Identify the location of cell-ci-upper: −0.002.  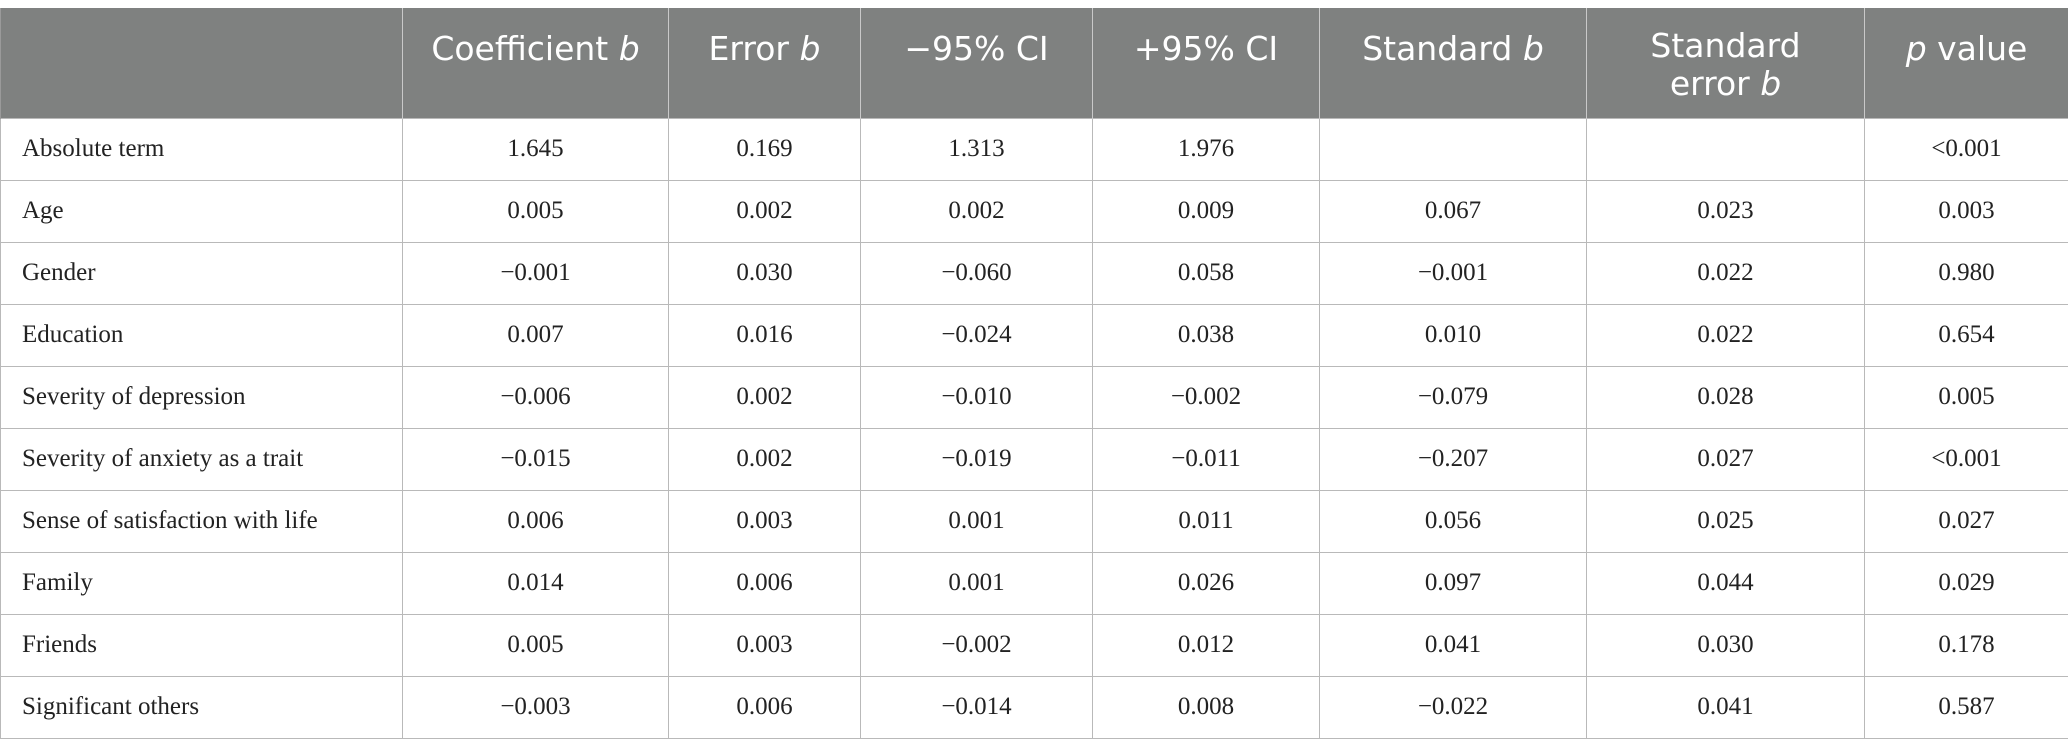
(1206, 397).